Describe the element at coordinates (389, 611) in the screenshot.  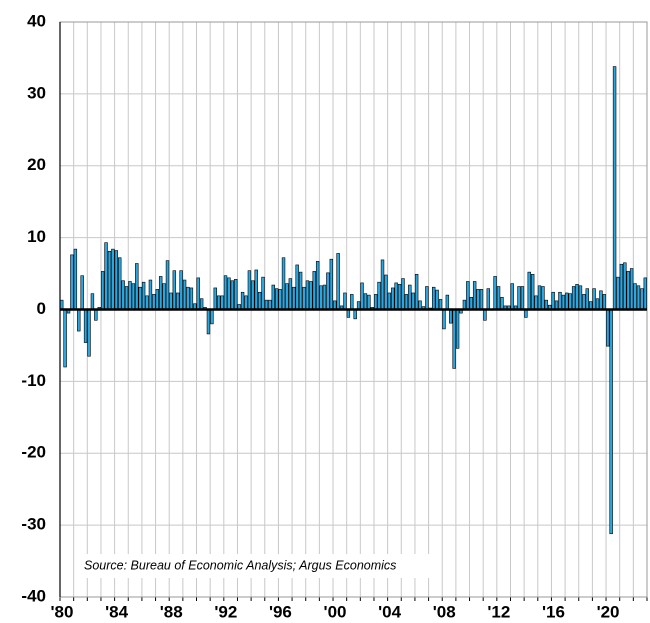
I see `x-tick-label: '04` at that location.